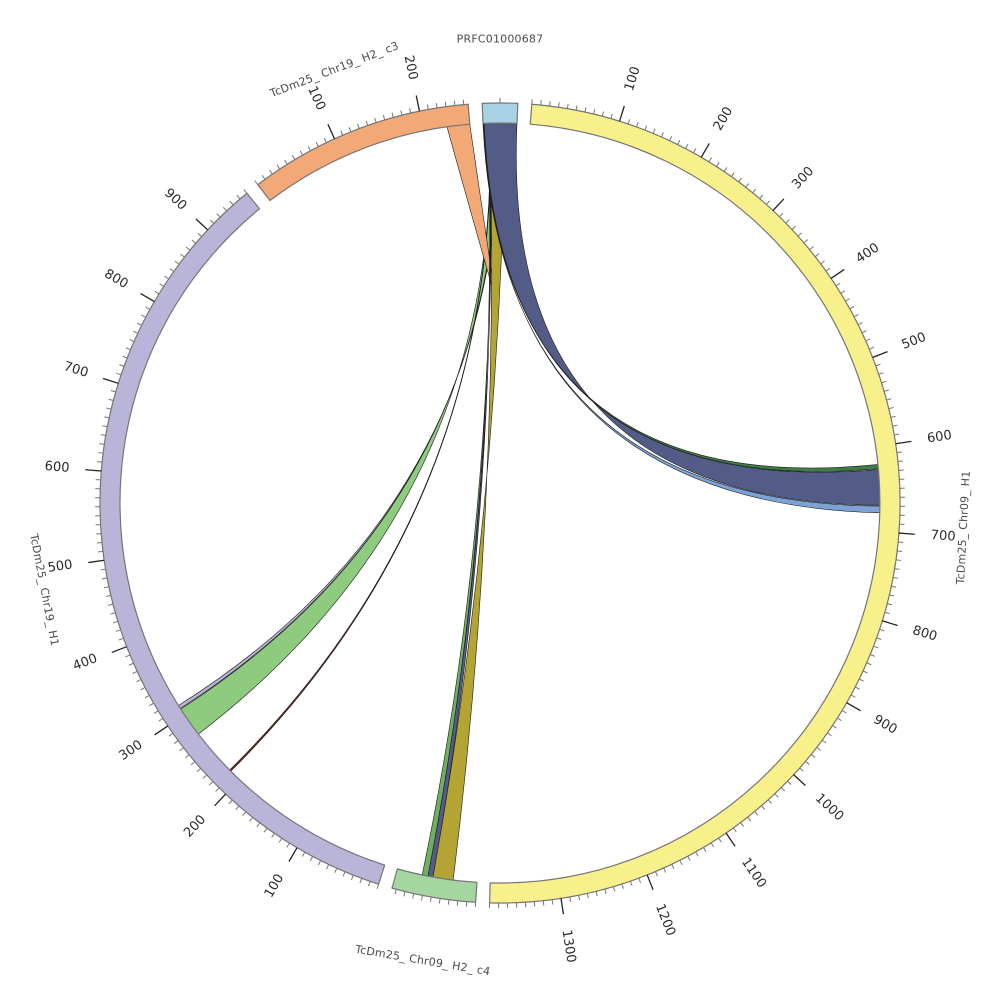 This screenshot has width=1000, height=1000. What do you see at coordinates (333, 69) in the screenshot?
I see `sector-label-Chr19_H2_c3: TcDm25_ Chr19_ H2_ c3` at bounding box center [333, 69].